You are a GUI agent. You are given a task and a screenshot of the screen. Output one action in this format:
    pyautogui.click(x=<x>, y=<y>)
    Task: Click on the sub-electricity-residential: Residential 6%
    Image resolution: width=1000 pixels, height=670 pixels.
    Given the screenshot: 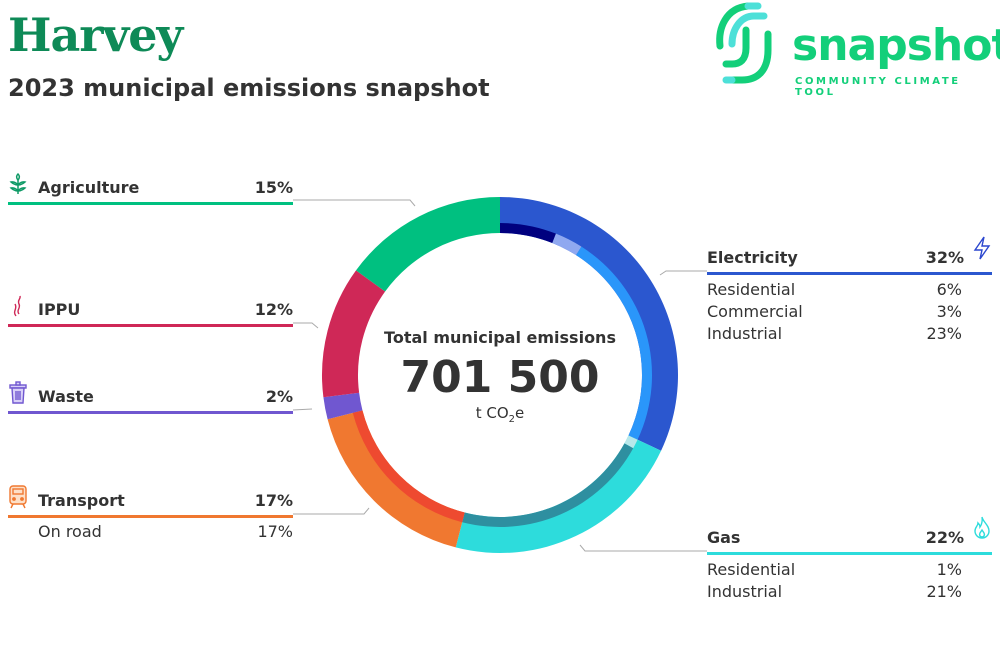 What is the action you would take?
    pyautogui.click(x=834, y=289)
    